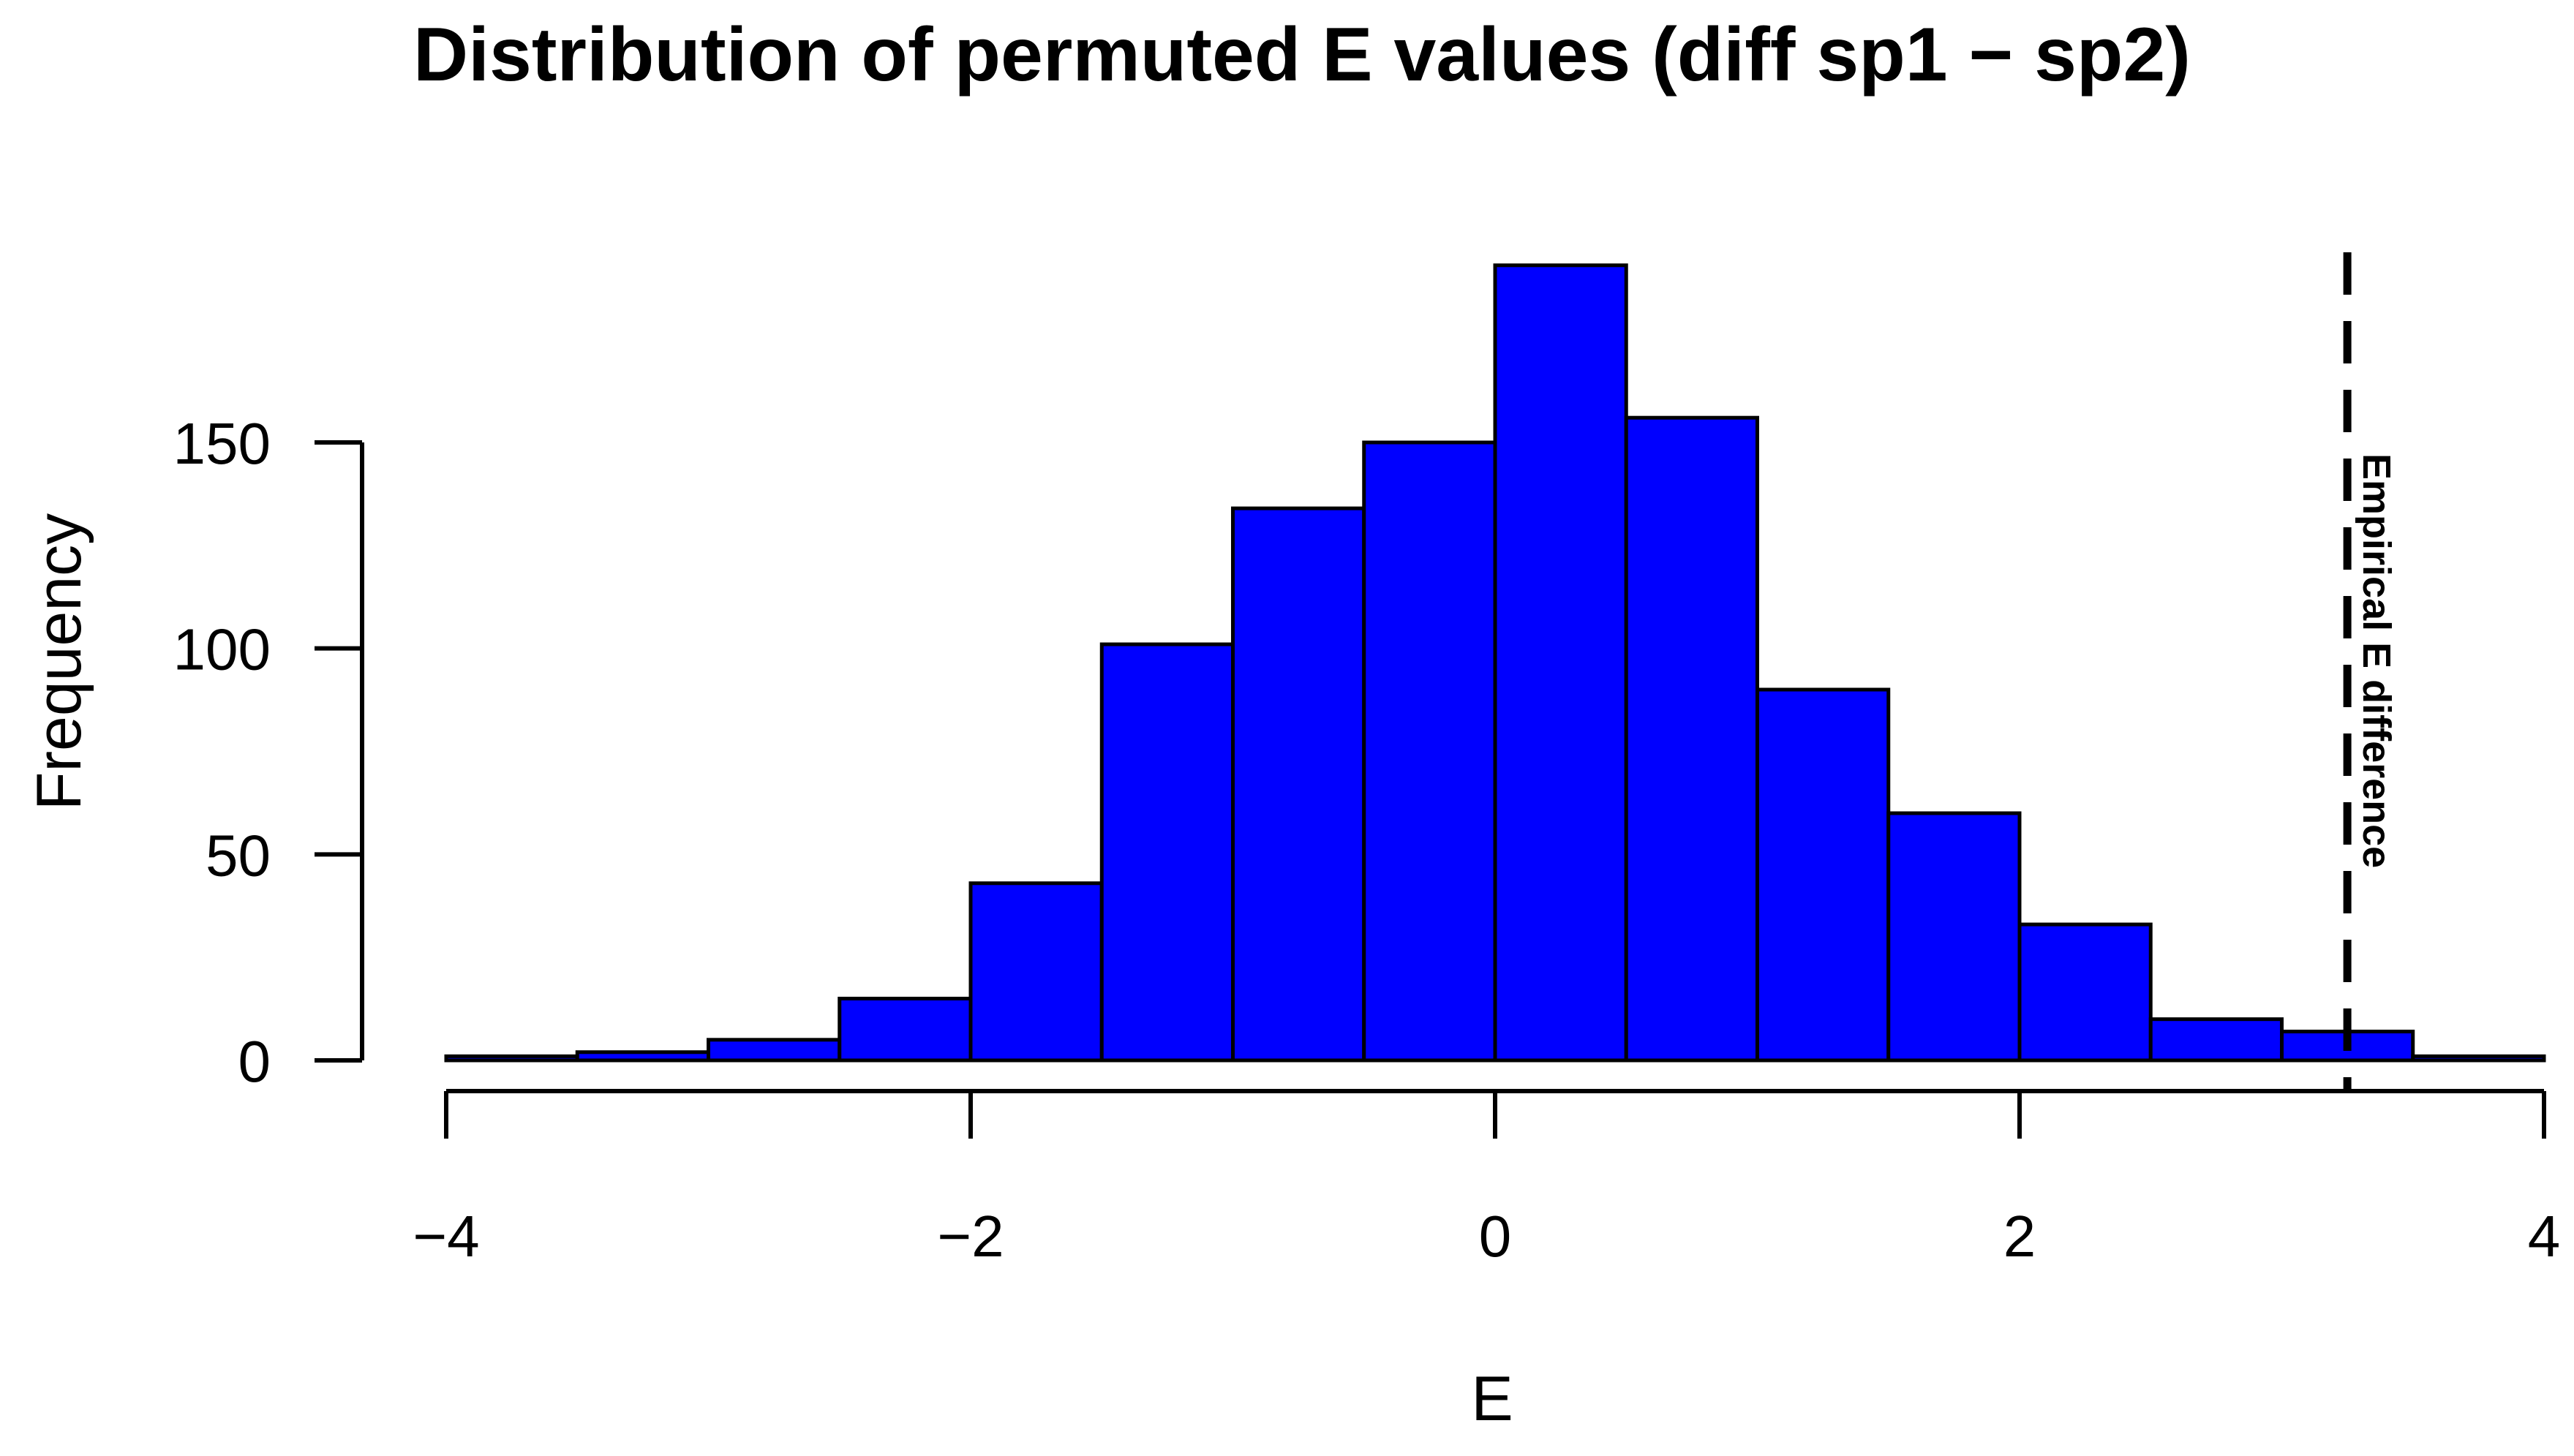 The width and height of the screenshot is (2574, 1456). I want to click on x-axis: −4 −2 0 2 4, so click(1487, 1179).